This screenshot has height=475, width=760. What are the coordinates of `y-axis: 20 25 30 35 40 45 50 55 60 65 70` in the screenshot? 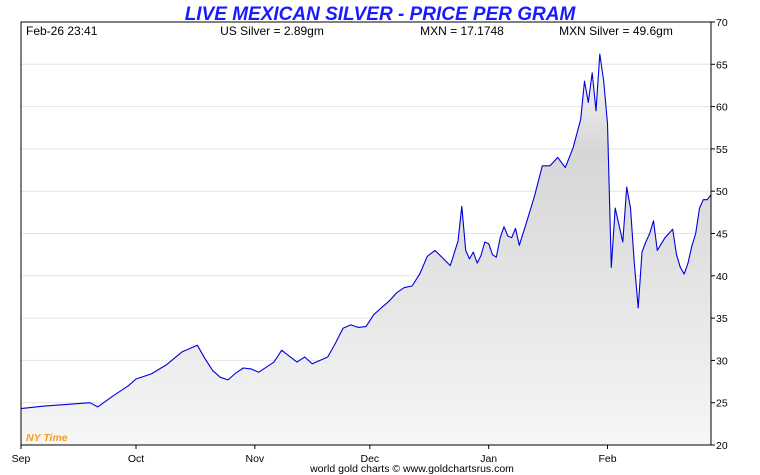 It's located at (719, 234).